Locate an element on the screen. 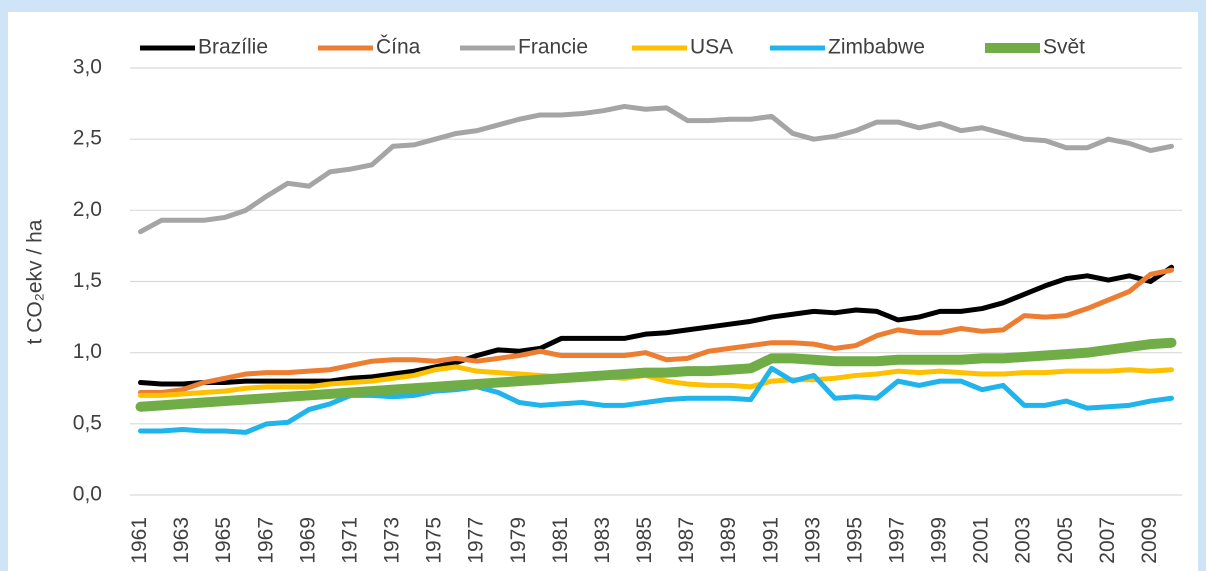 The width and height of the screenshot is (1206, 571). x-tick-label: 1995 is located at coordinates (854, 540).